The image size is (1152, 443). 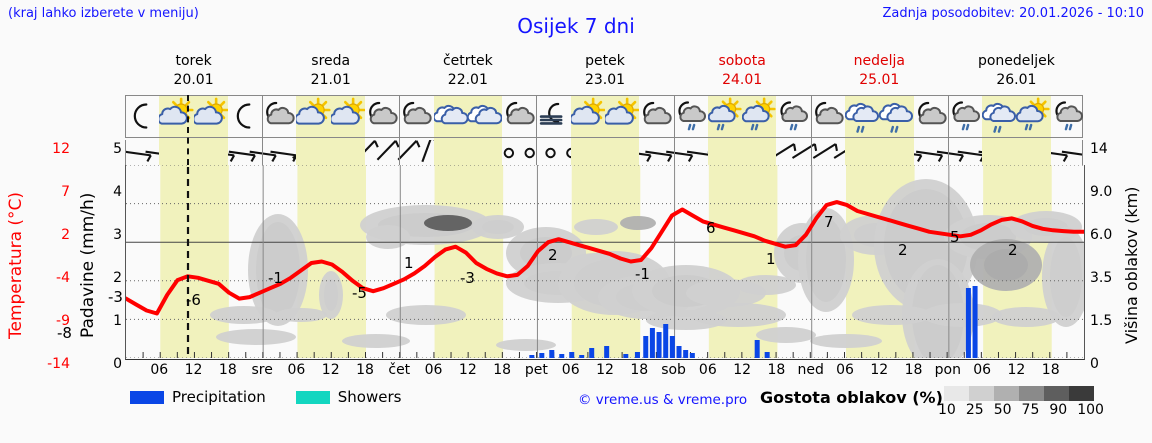 I want to click on day-date: 23.01, so click(x=605, y=80).